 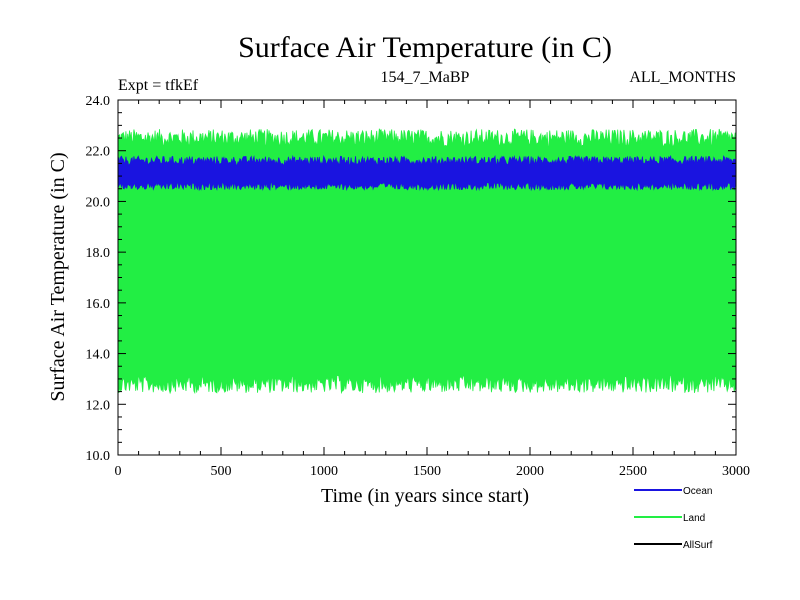 What do you see at coordinates (98, 304) in the screenshot?
I see `y-tick-label: 16.0` at bounding box center [98, 304].